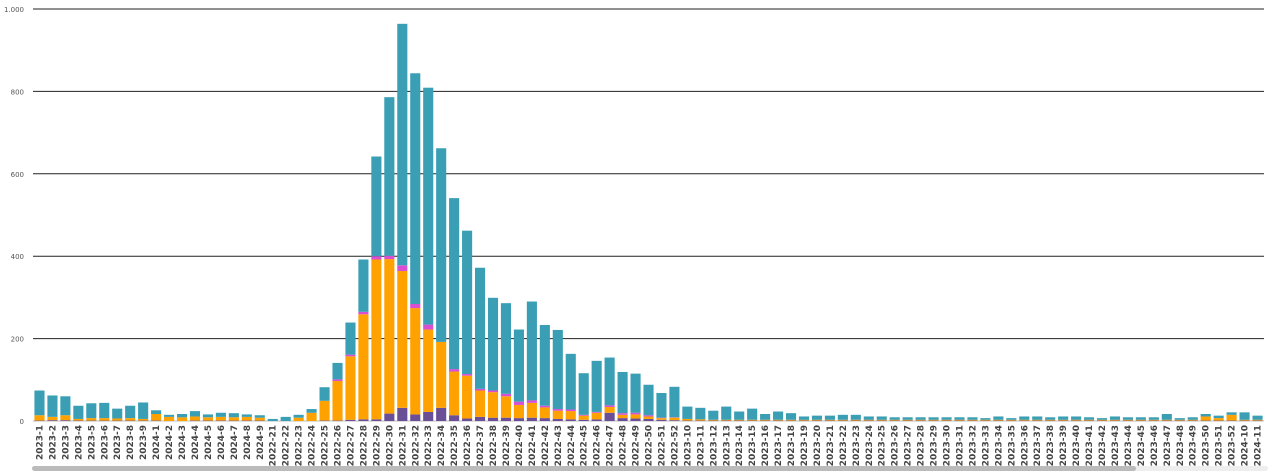 The image size is (1272, 473). Describe the element at coordinates (118, 442) in the screenshot. I see `x-tick-label: 2023-7` at that location.